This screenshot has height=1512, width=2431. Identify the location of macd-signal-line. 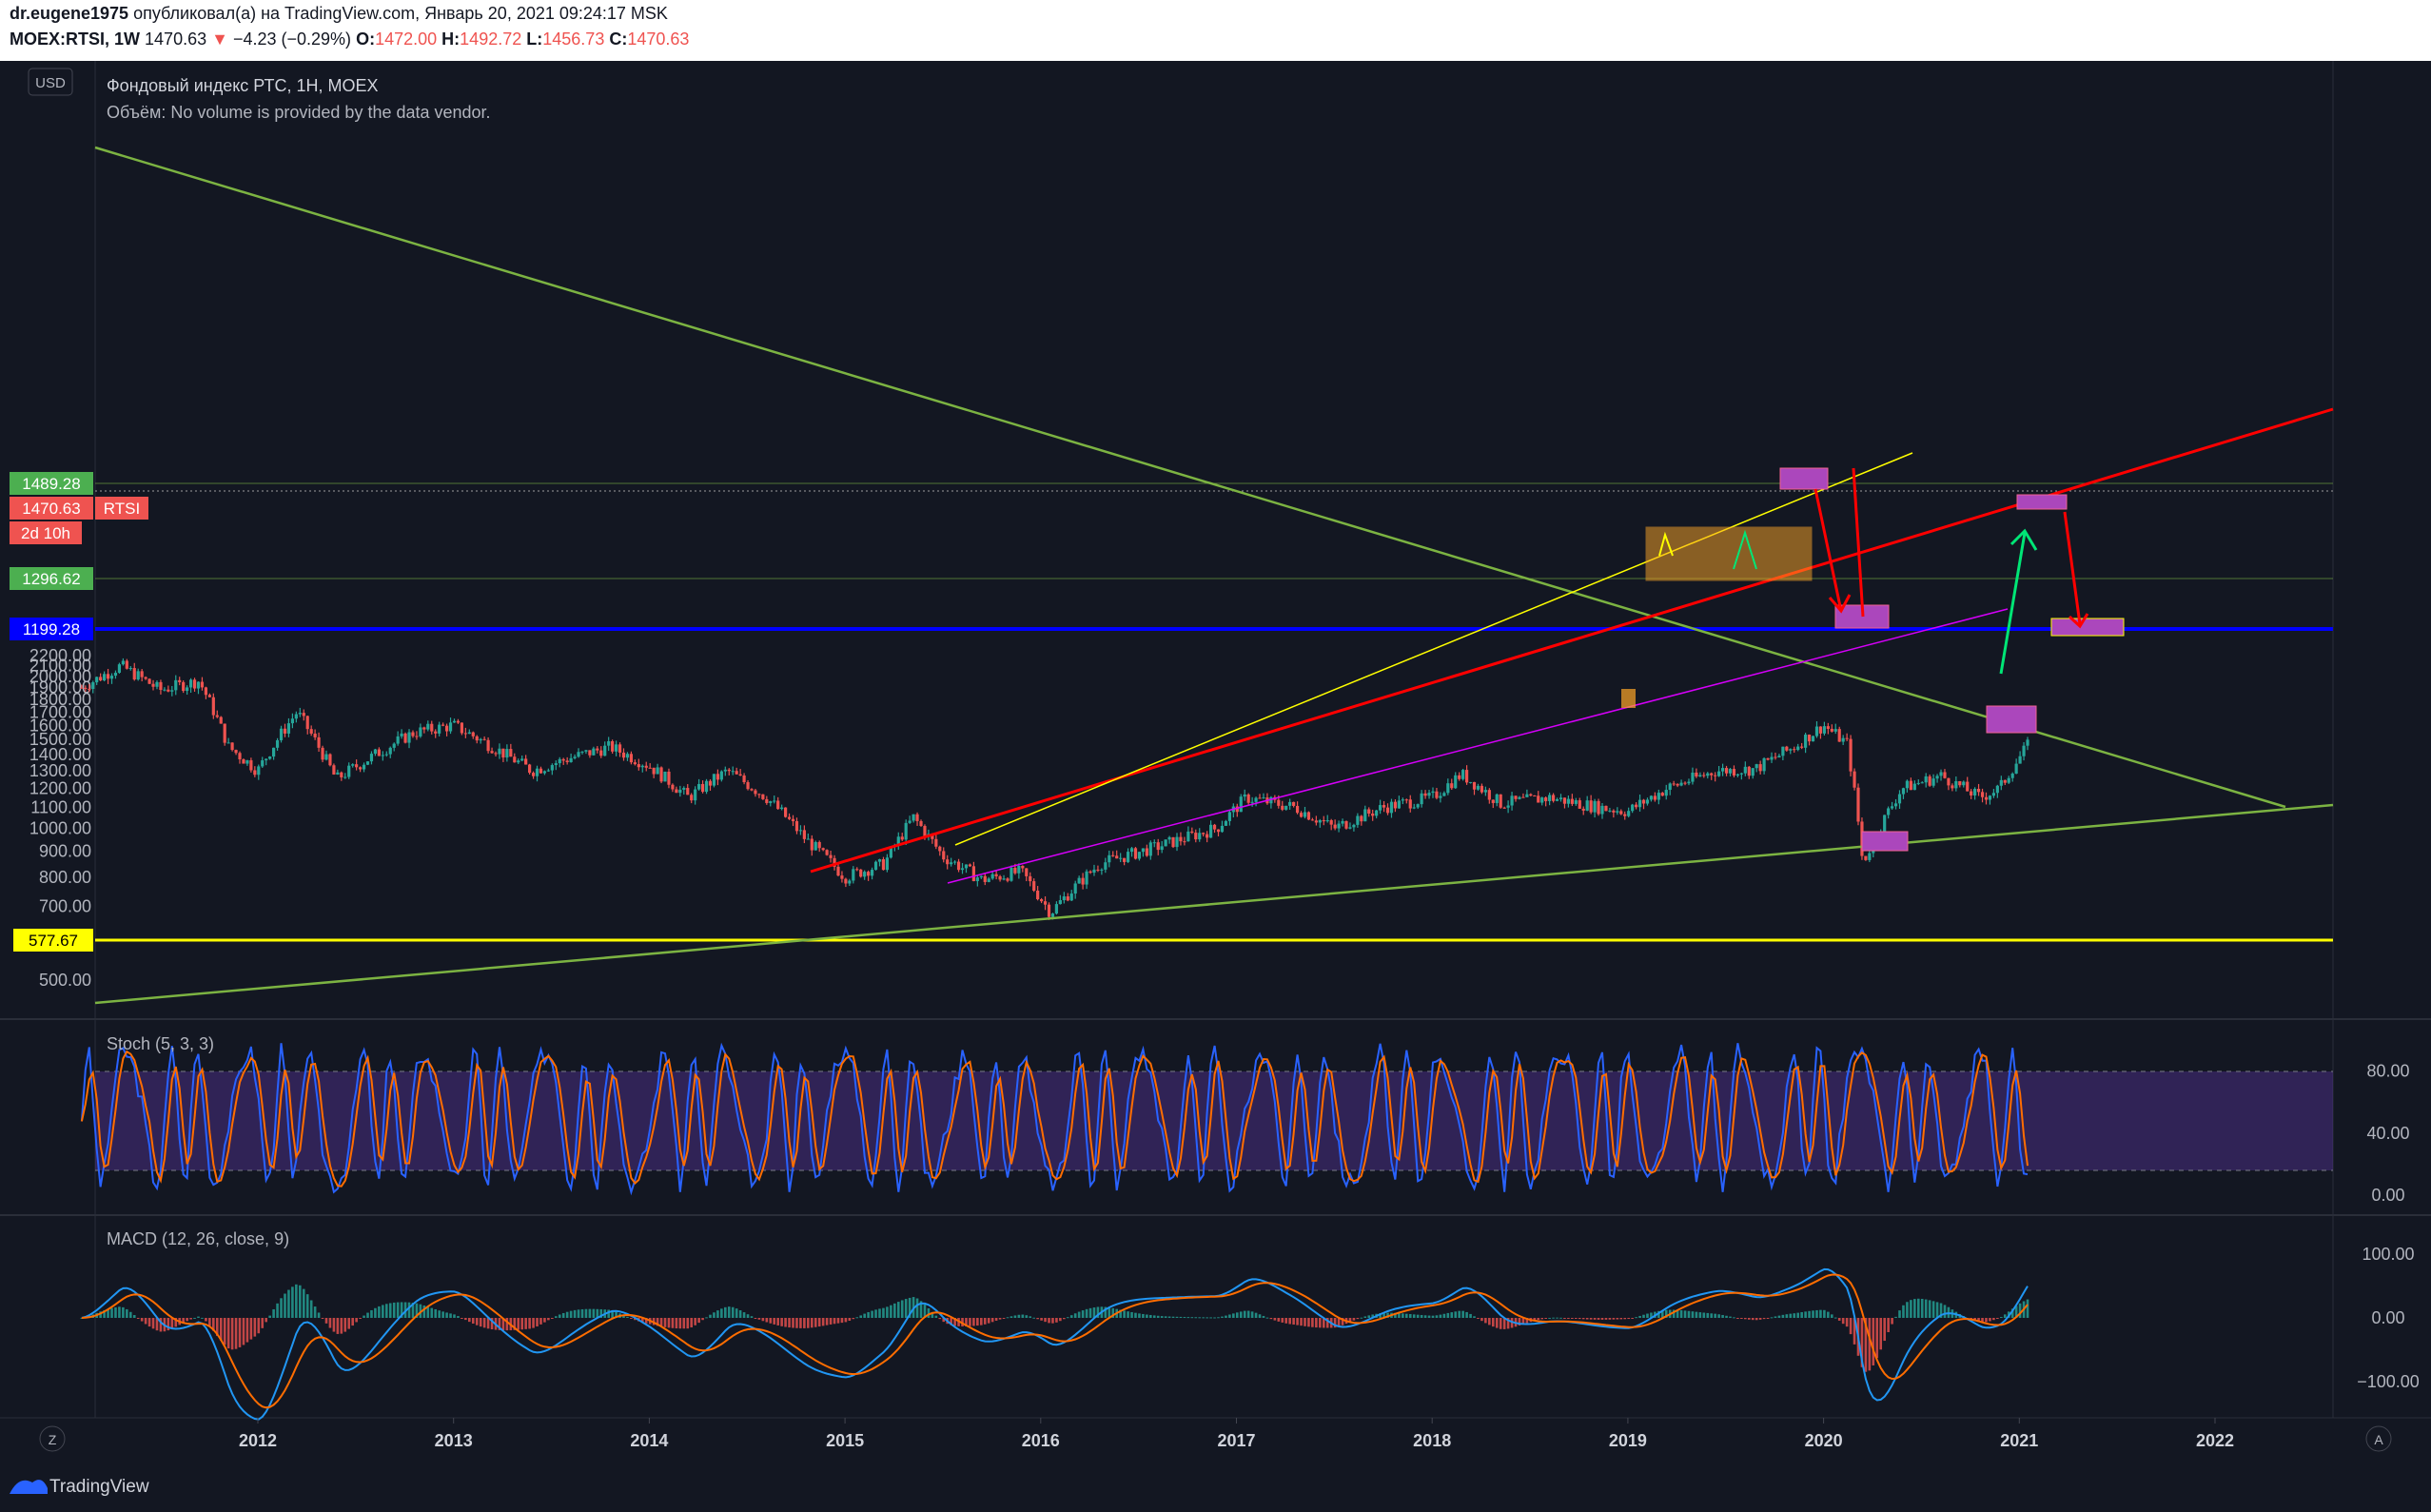
(1055, 1341).